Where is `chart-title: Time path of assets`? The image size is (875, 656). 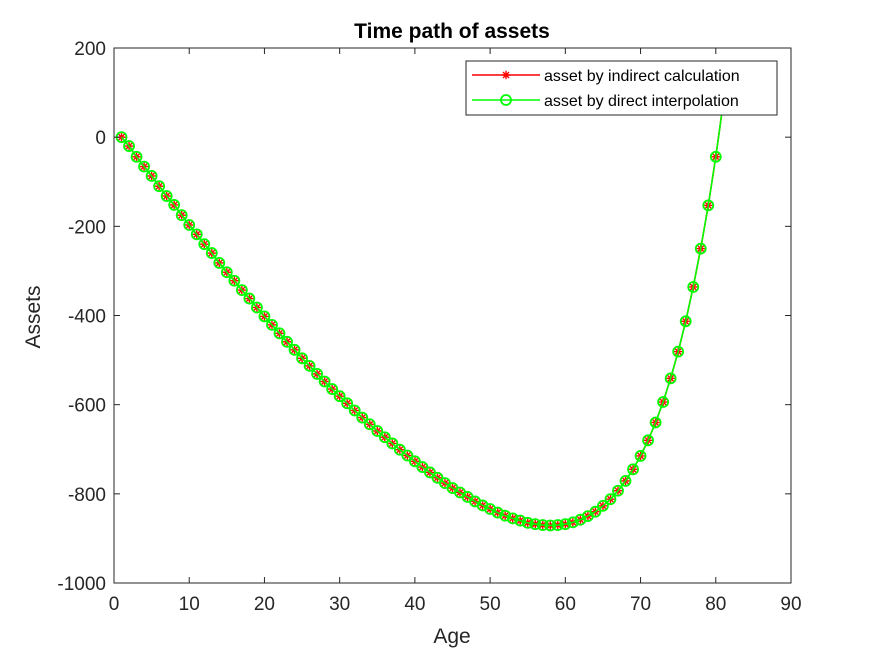 chart-title: Time path of assets is located at coordinates (452, 31).